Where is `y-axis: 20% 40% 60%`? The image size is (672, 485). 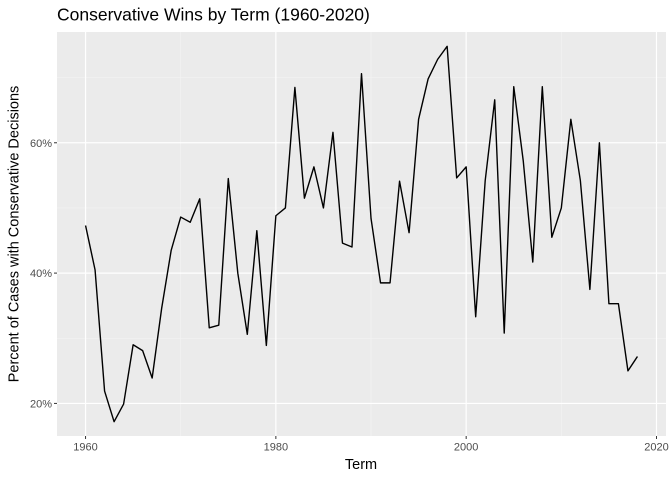
y-axis: 20% 40% 60% is located at coordinates (43, 274).